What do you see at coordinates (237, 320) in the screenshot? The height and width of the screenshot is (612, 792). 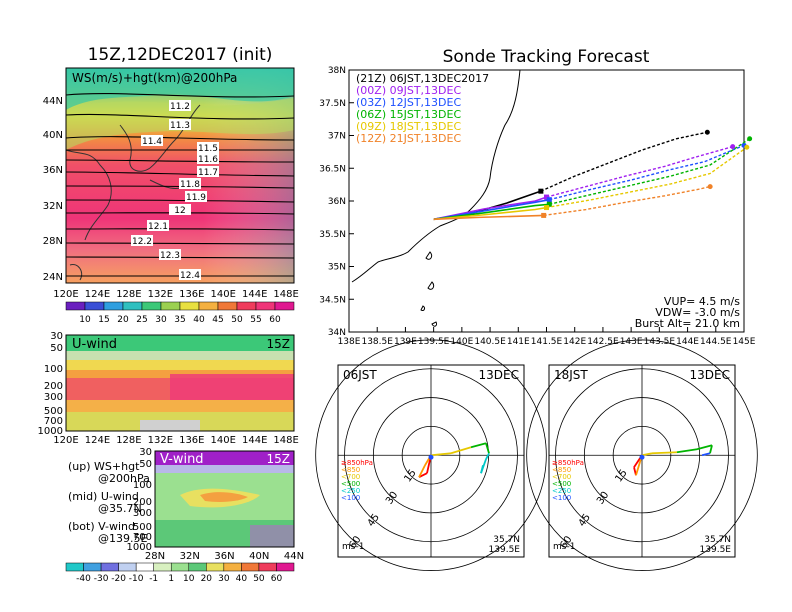 I see `ws-colorbar-label: 50` at bounding box center [237, 320].